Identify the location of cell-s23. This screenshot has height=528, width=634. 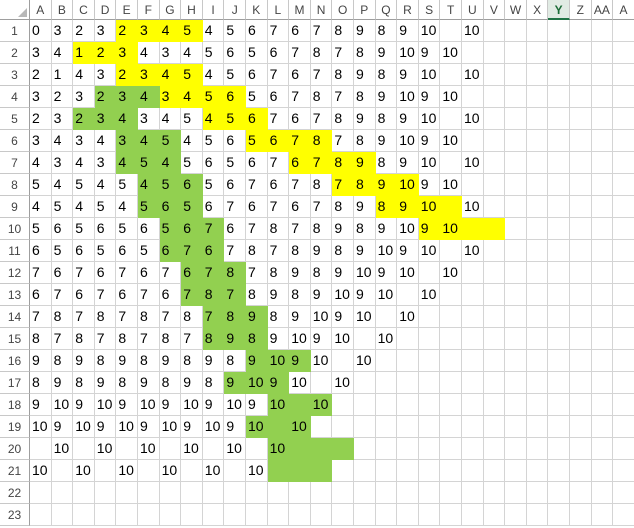
(429, 515).